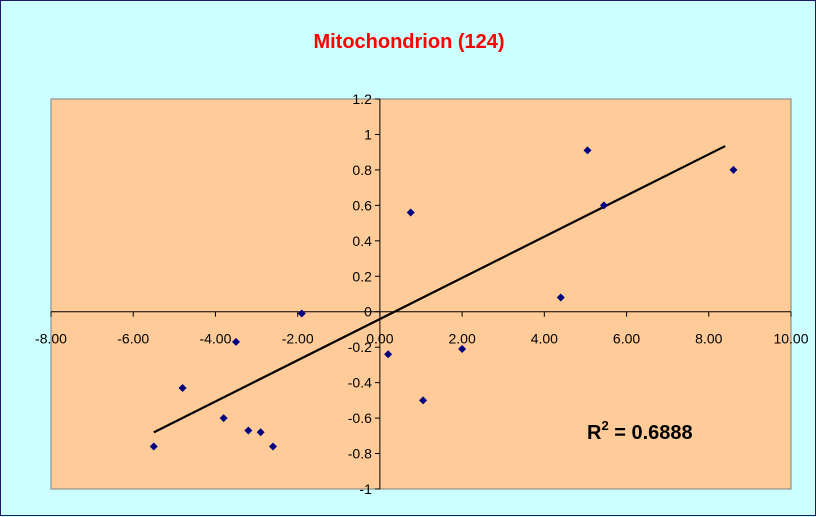 The width and height of the screenshot is (816, 517). Describe the element at coordinates (362, 170) in the screenshot. I see `y-tick-label: 0.8` at that location.